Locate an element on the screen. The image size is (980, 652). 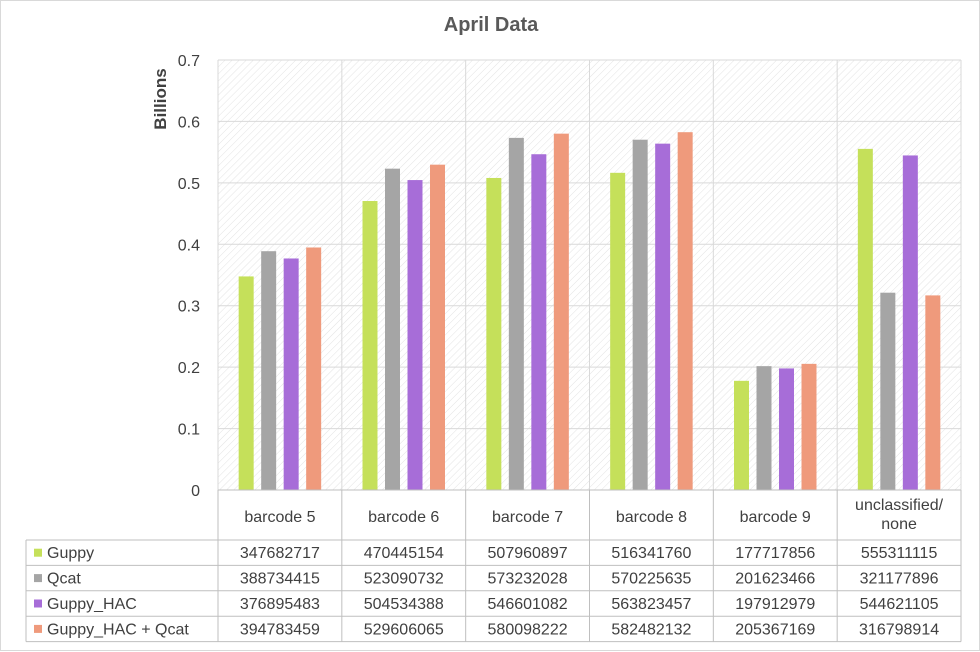
data-label: 570225635 is located at coordinates (651, 579).